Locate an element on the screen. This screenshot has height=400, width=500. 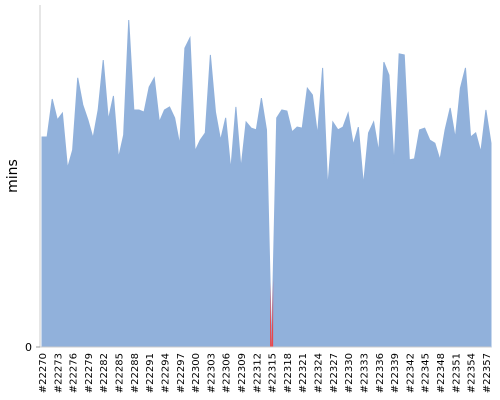
x-tick-label: #22324 is located at coordinates (319, 373).